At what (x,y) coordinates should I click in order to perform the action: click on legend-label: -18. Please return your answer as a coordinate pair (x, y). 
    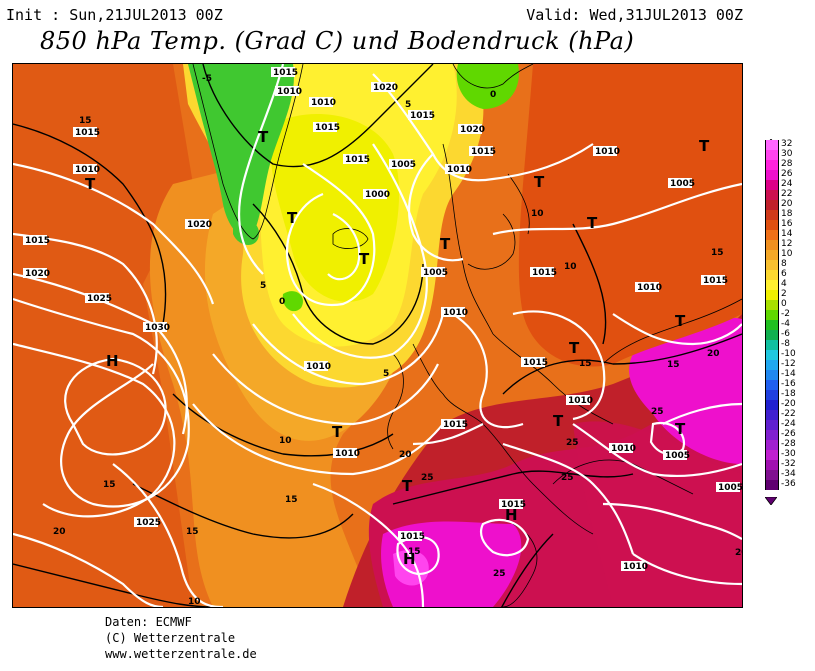
    Looking at the image, I should click on (788, 394).